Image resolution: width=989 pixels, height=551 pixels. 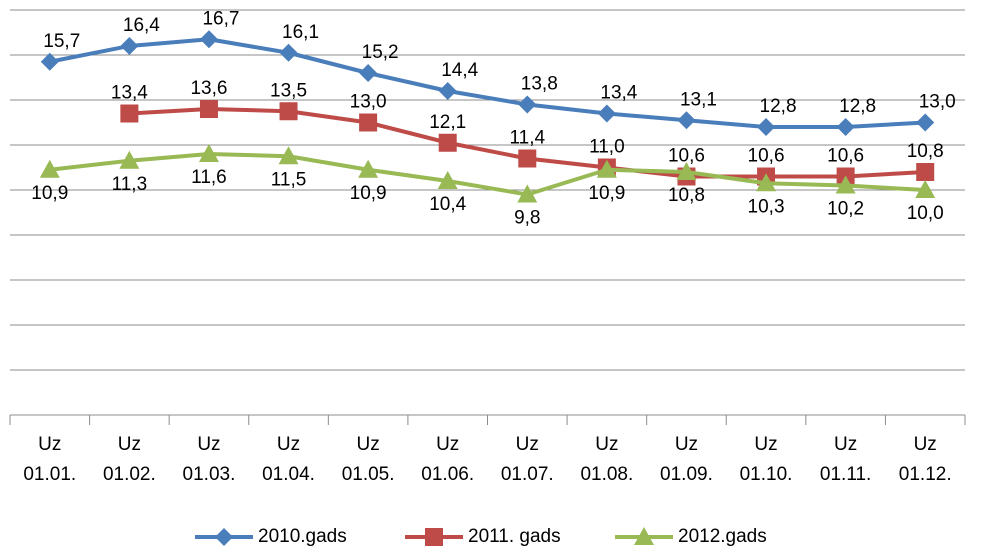 What do you see at coordinates (527, 459) in the screenshot?
I see `x-tick-label: Uz 01.07.` at bounding box center [527, 459].